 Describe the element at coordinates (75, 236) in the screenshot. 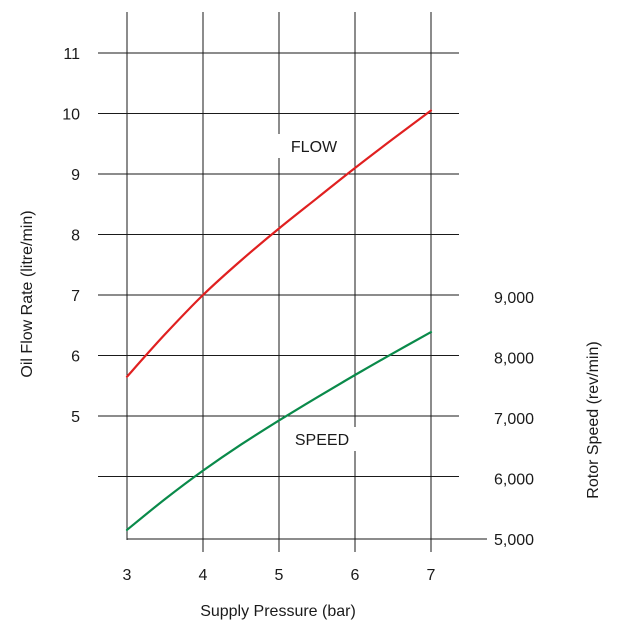

I see `y-tick-label: 8` at that location.